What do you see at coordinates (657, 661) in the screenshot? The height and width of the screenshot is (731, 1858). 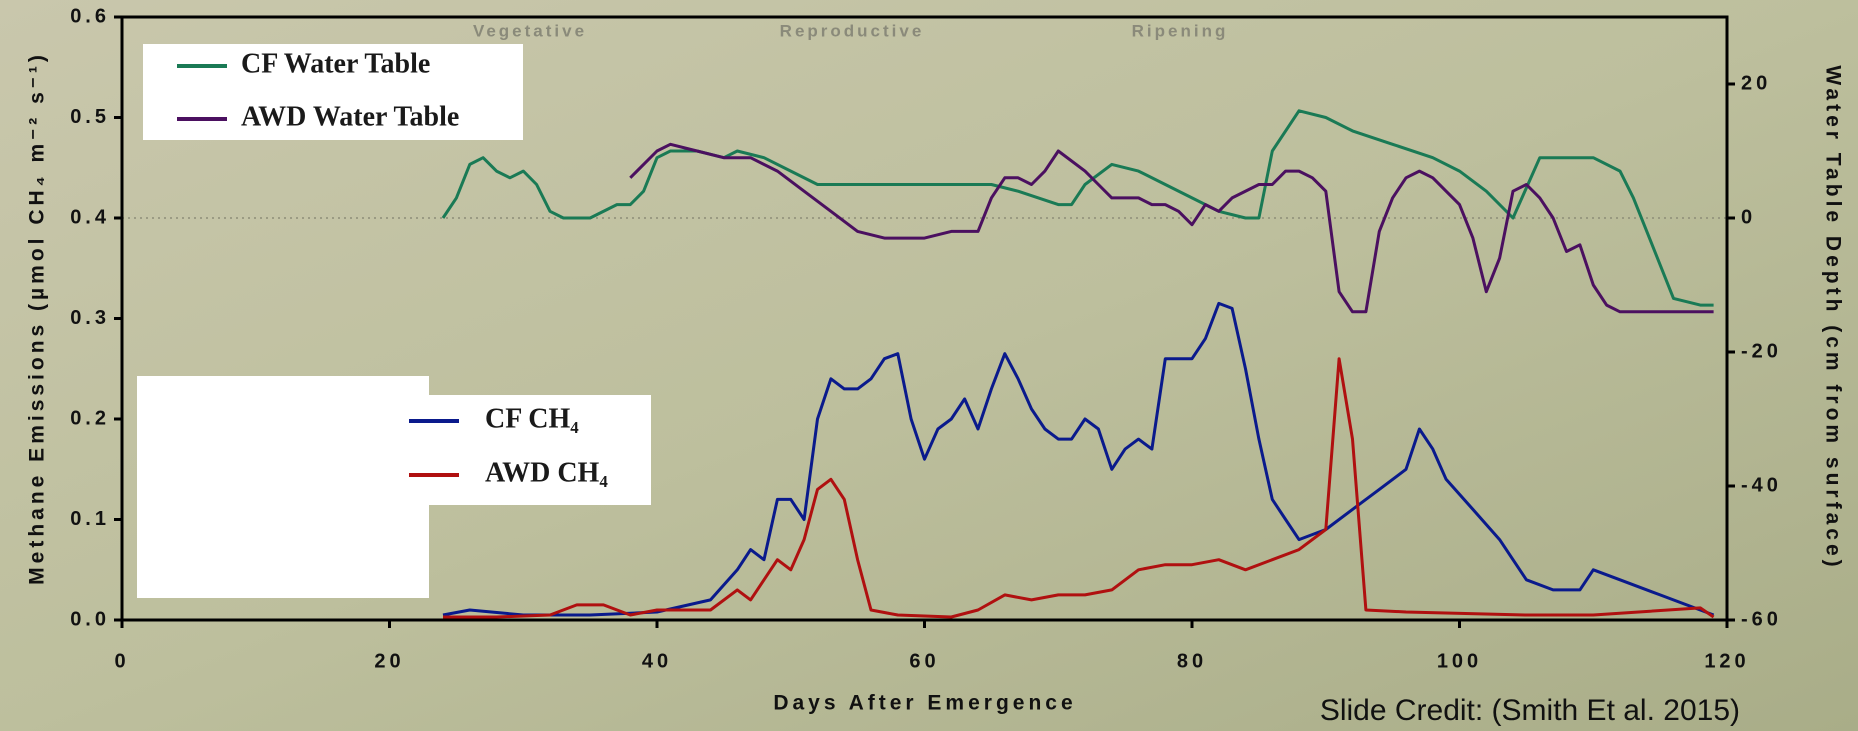 I see `x-tick-label: 40` at bounding box center [657, 661].